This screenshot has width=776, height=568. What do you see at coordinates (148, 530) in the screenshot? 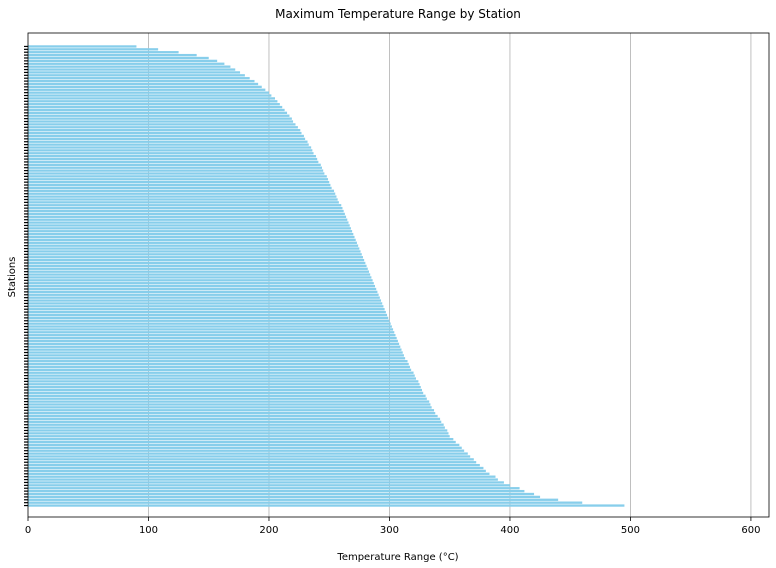
I see `x-tick-label: 100` at bounding box center [148, 530].